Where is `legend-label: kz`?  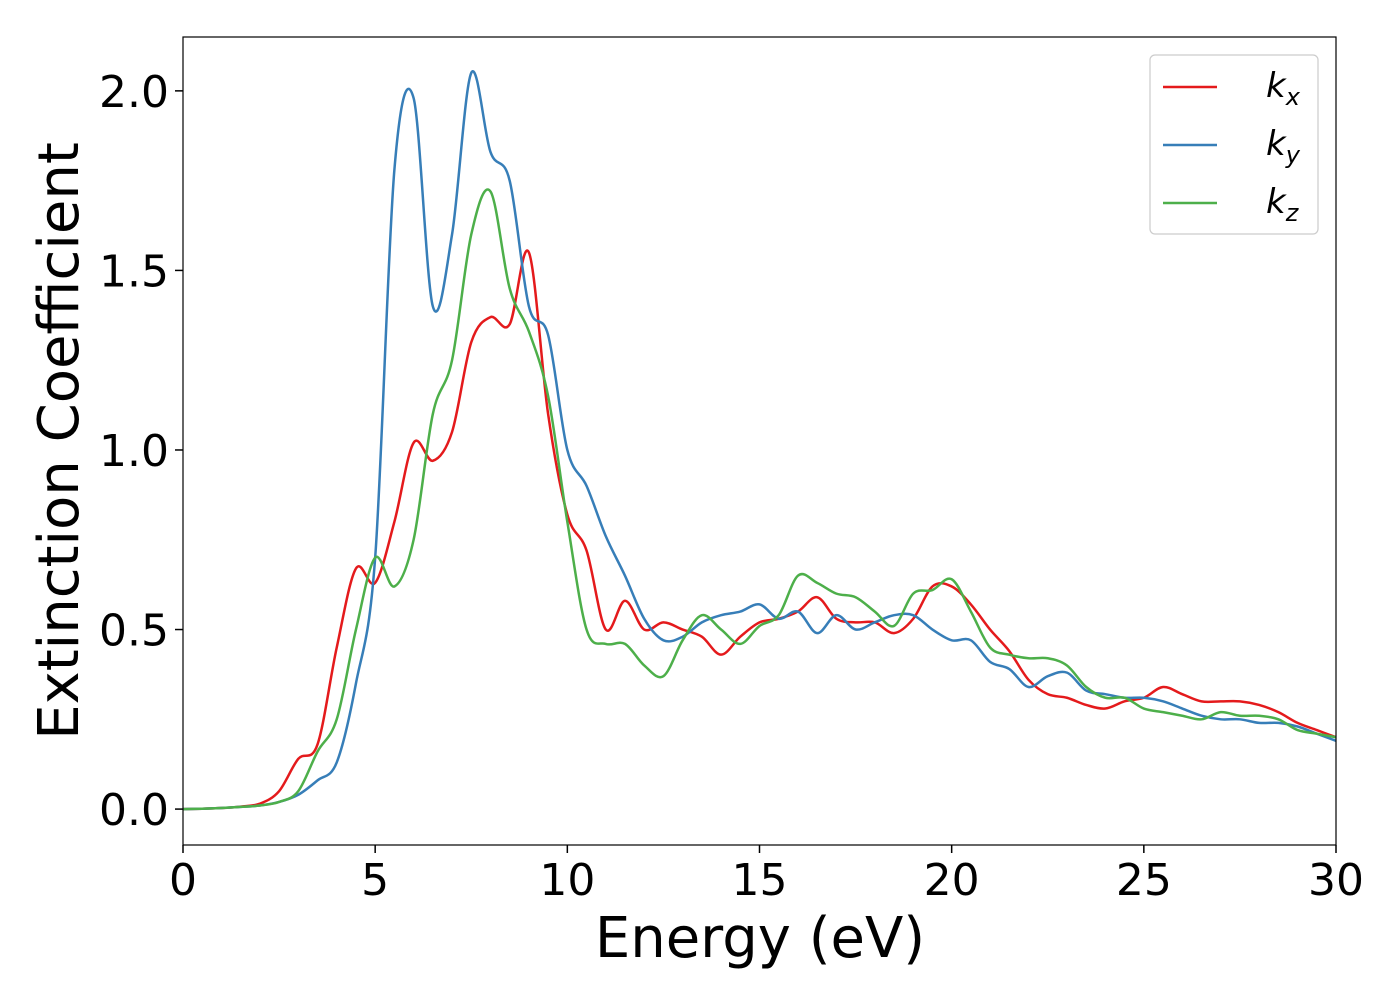 legend-label: kz is located at coordinates (1283, 204).